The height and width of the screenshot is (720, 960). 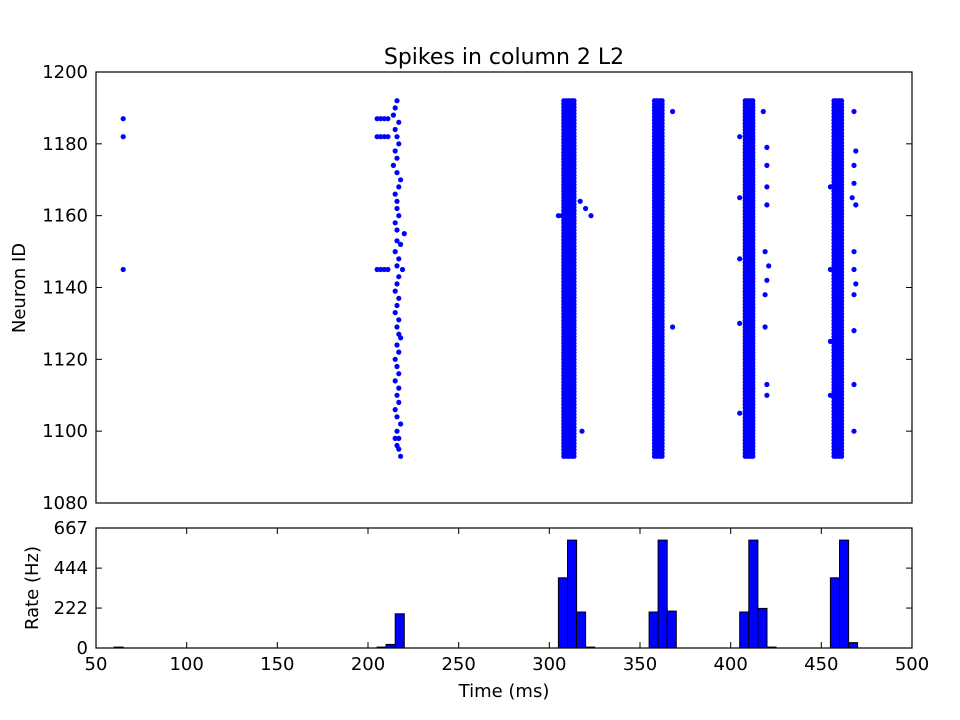 I want to click on histogram-x-tick-label: 350, so click(x=640, y=664).